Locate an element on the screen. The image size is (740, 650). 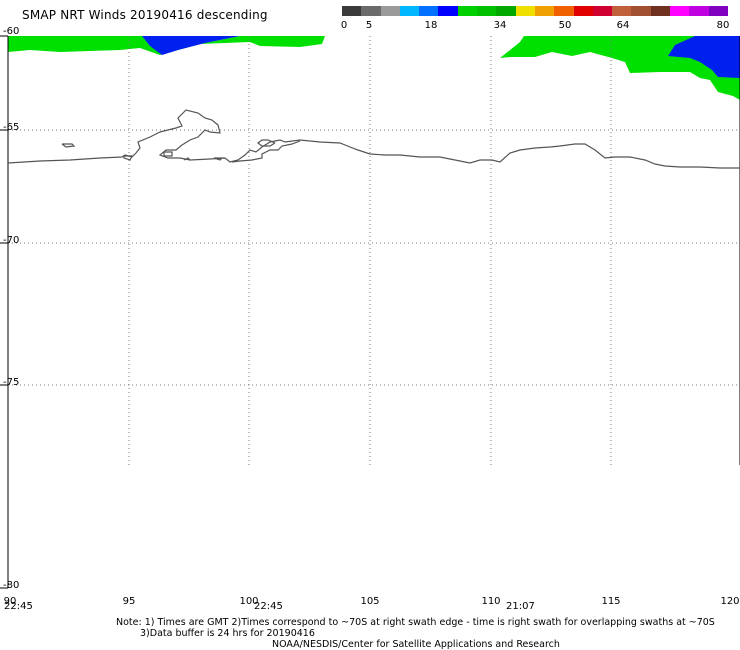
colorbar is located at coordinates (535, 11).